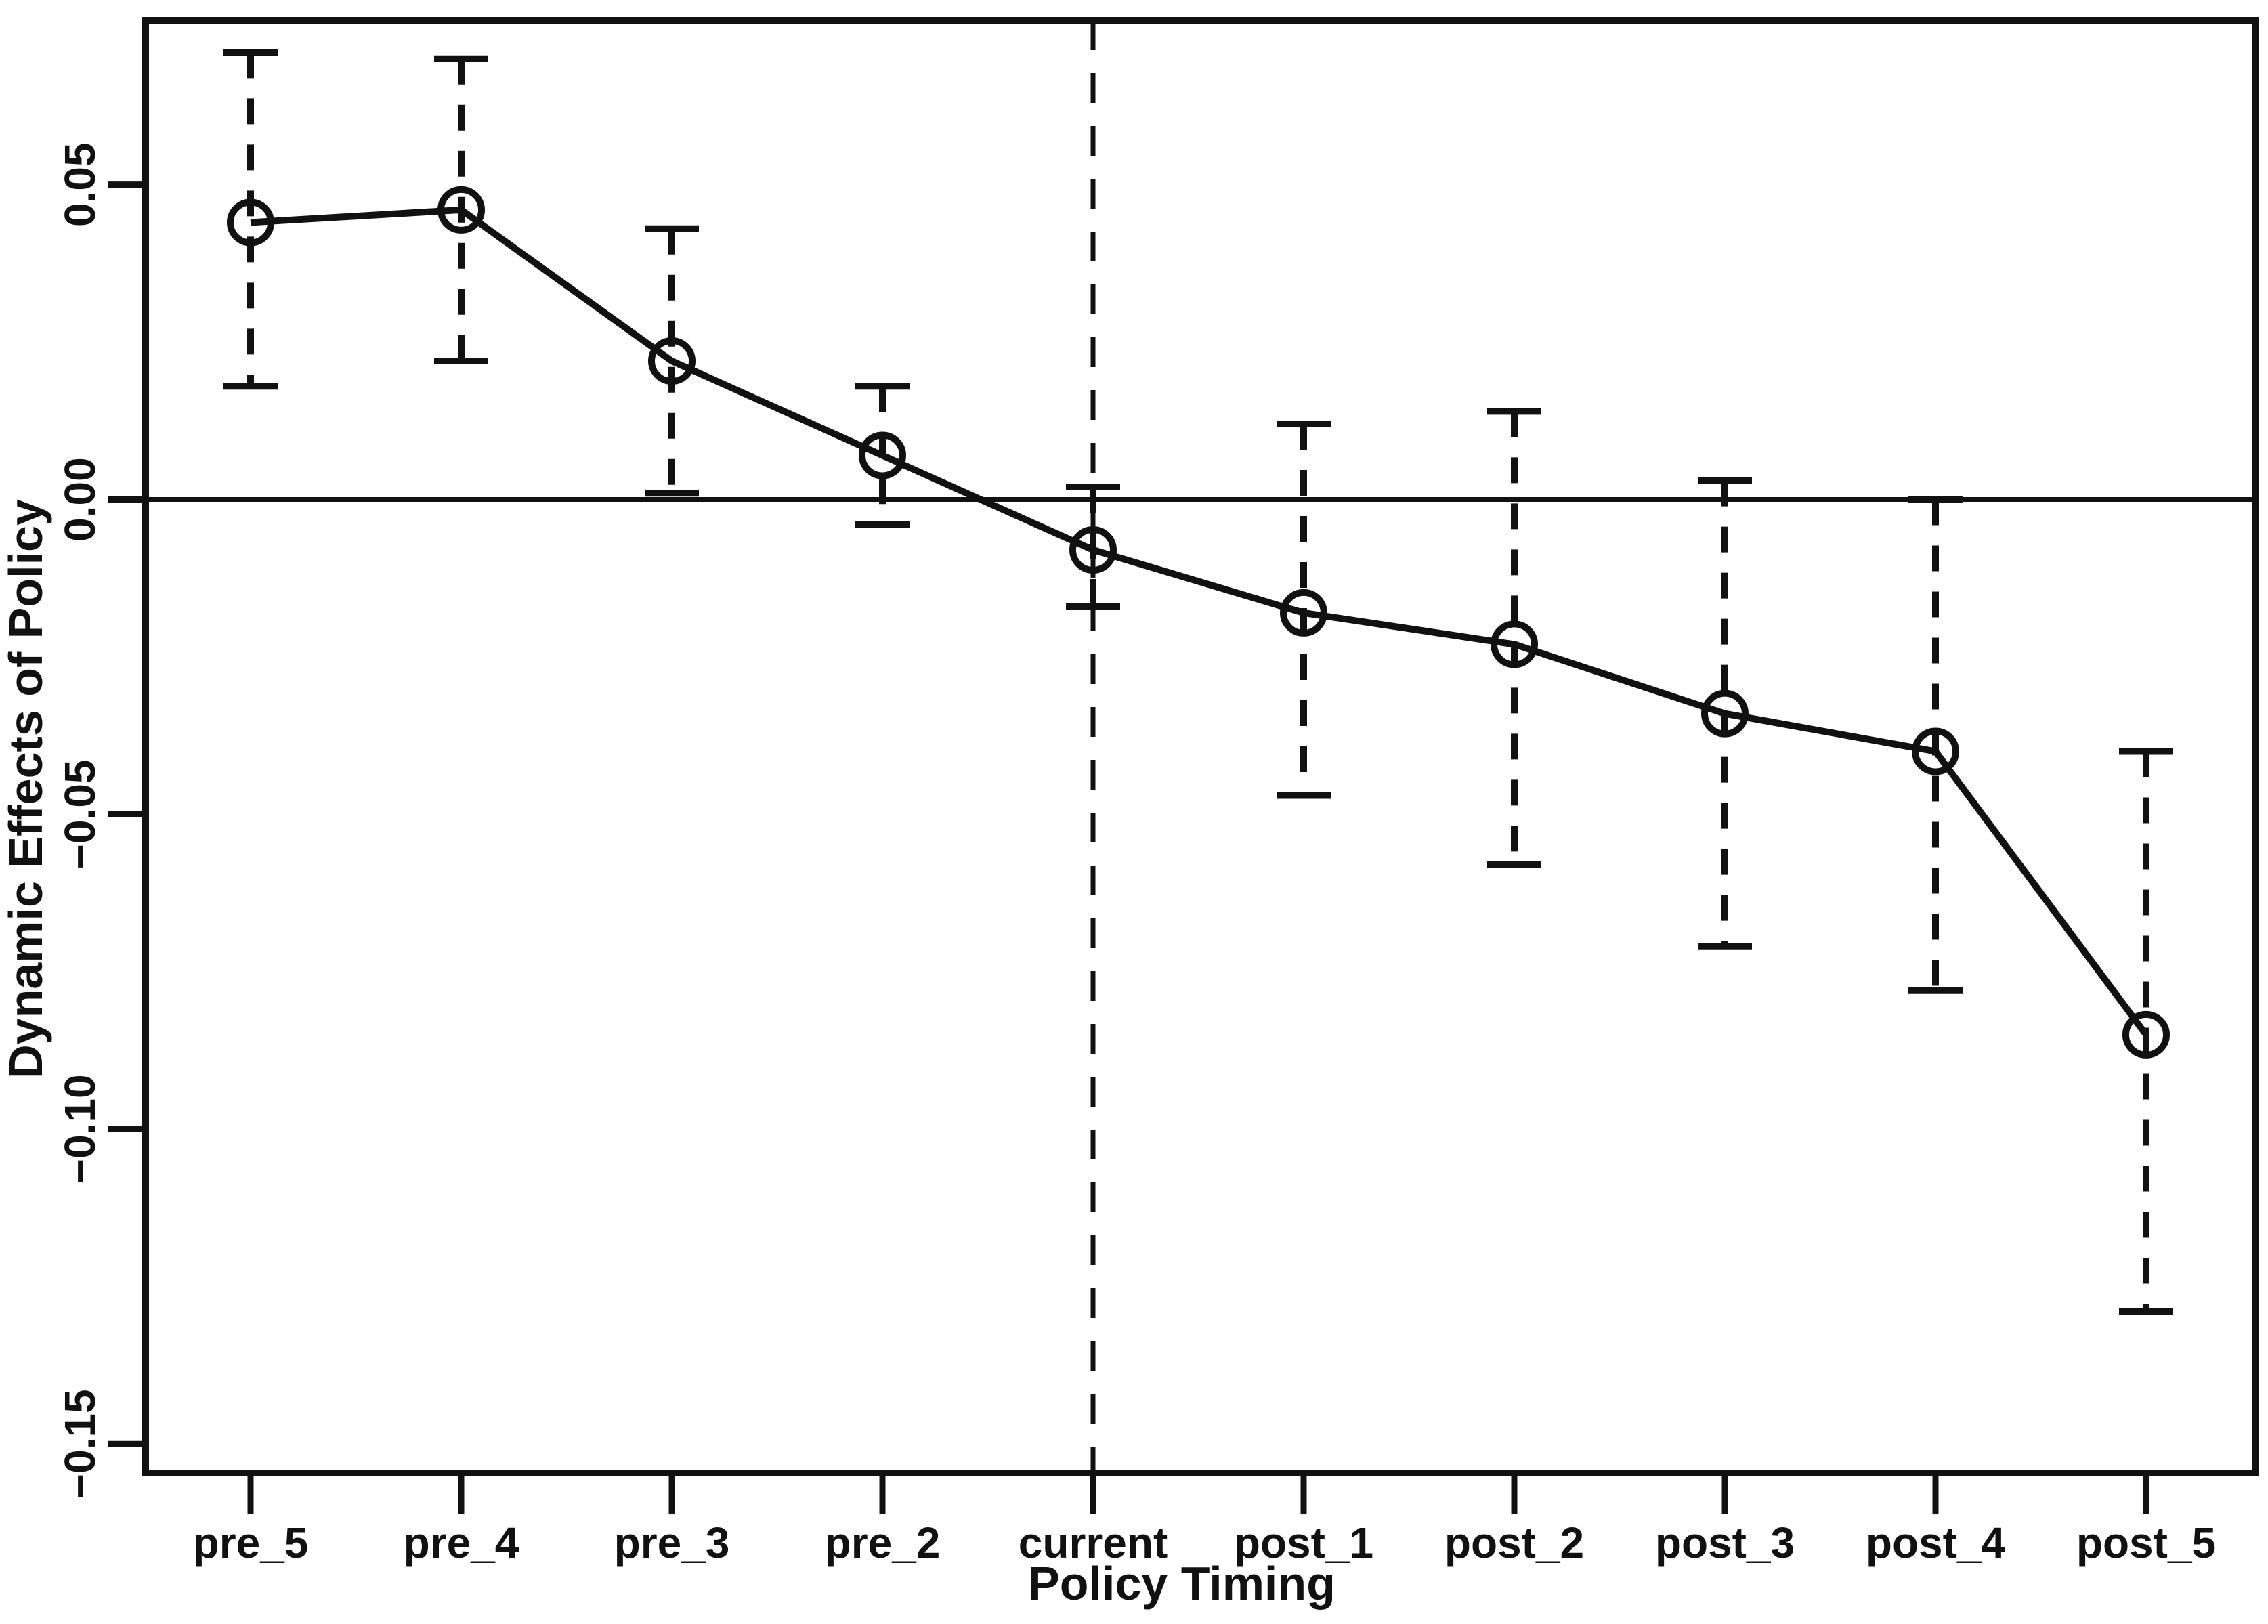 This screenshot has height=1624, width=2268. Describe the element at coordinates (1181, 1583) in the screenshot. I see `x-axis-title: Policy Timing` at that location.